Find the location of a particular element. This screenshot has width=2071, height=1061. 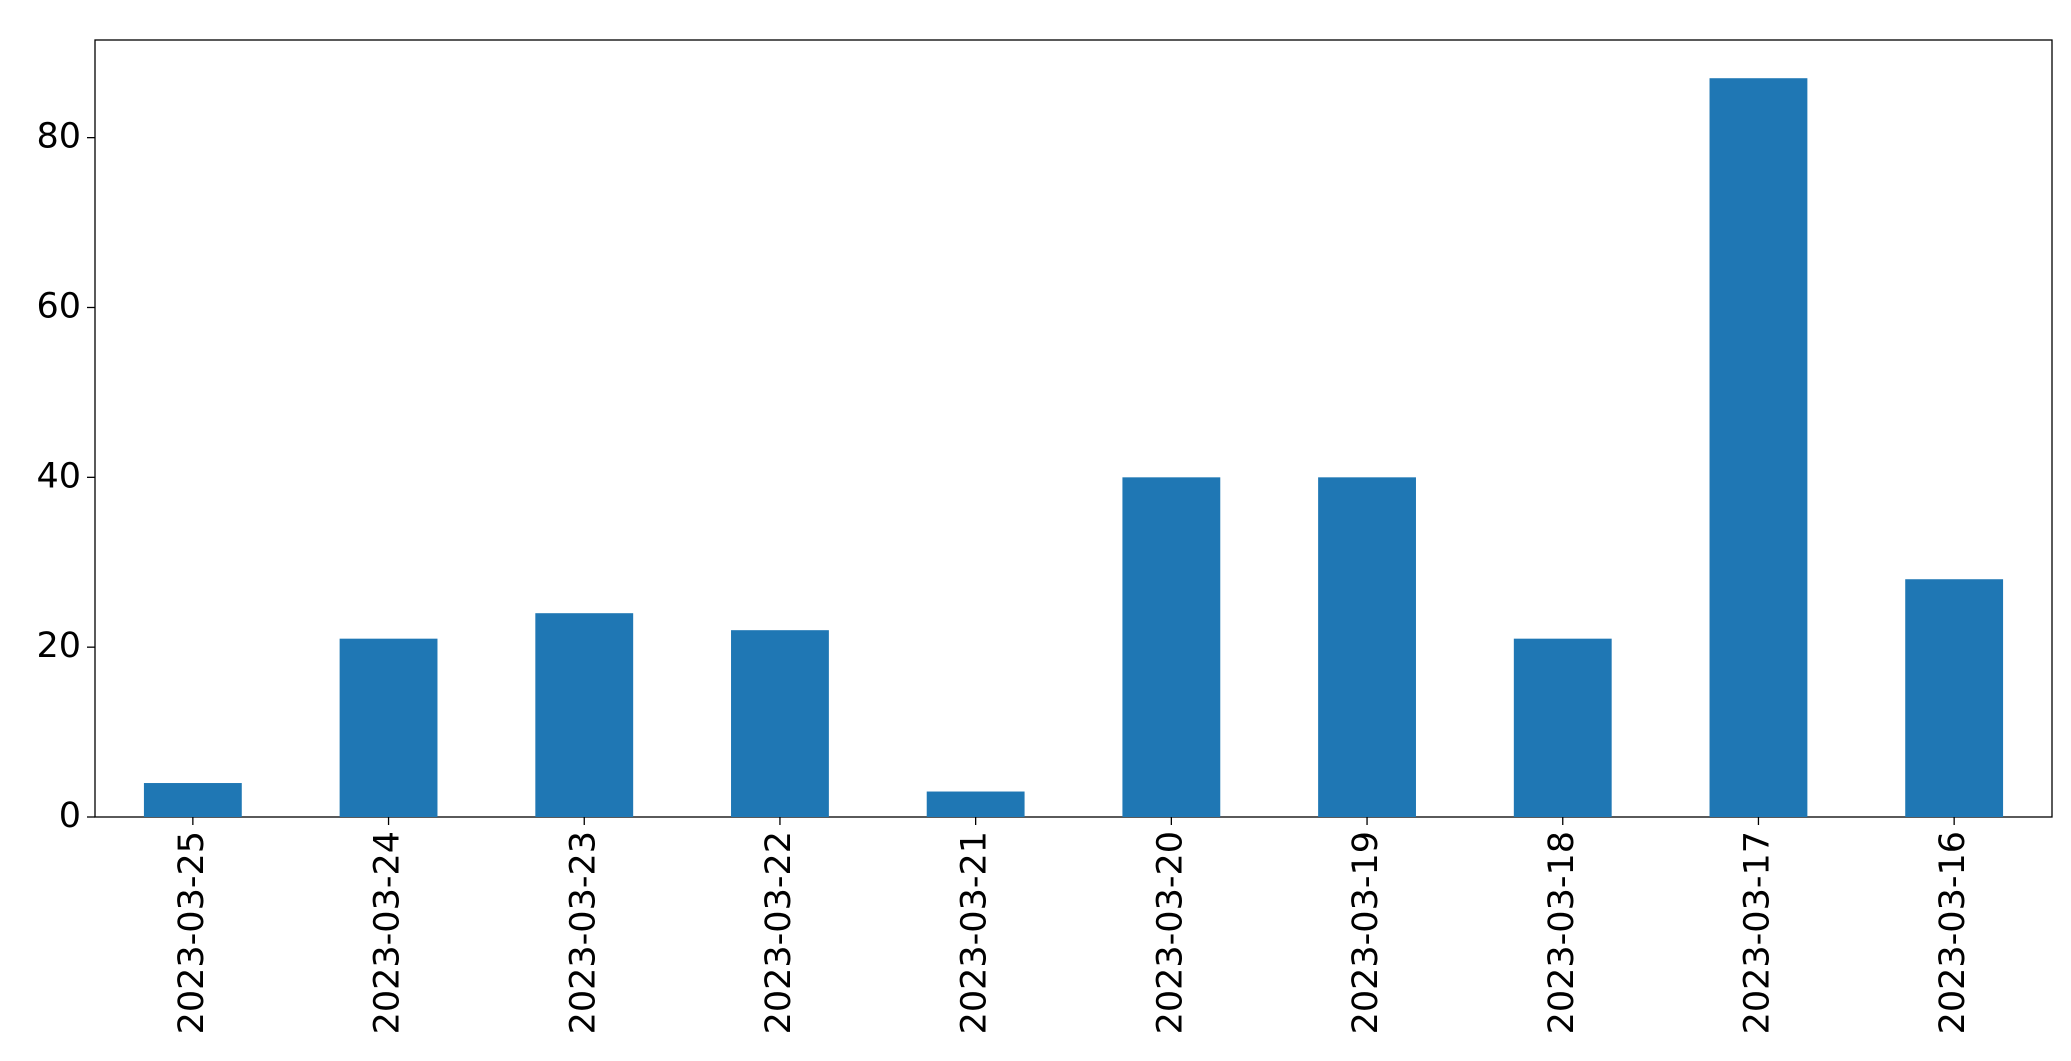

x-tick-label: 2023-03-24 is located at coordinates (388, 932).